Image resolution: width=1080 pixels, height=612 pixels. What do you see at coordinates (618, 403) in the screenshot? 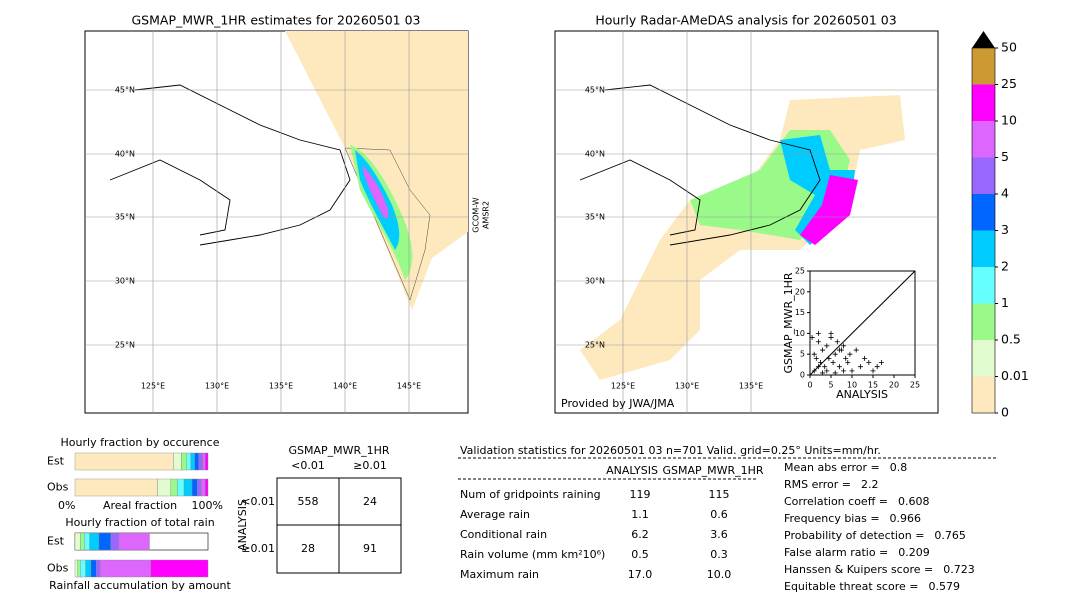
I see `credit: Provided by JWA/JMA` at bounding box center [618, 403].